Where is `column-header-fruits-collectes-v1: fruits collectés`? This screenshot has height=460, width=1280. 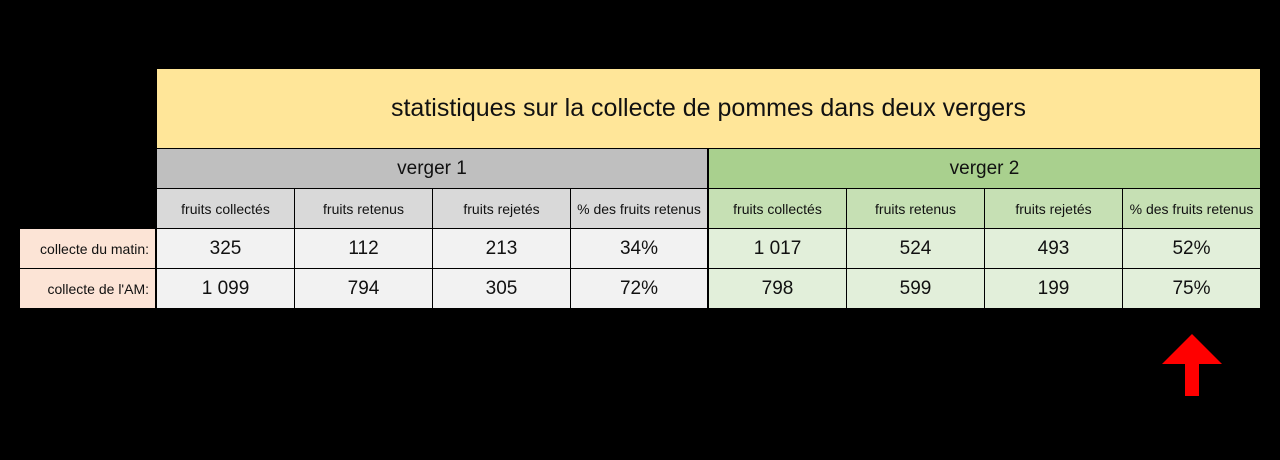 column-header-fruits-collectes-v1: fruits collectés is located at coordinates (225, 208).